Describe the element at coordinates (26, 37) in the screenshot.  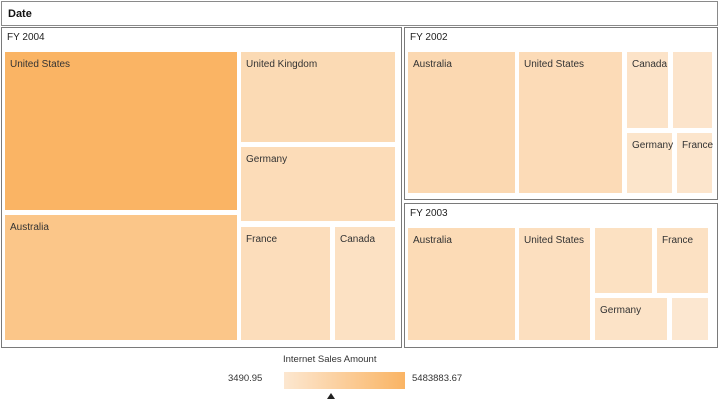
I see `group-title: FY 2004` at that location.